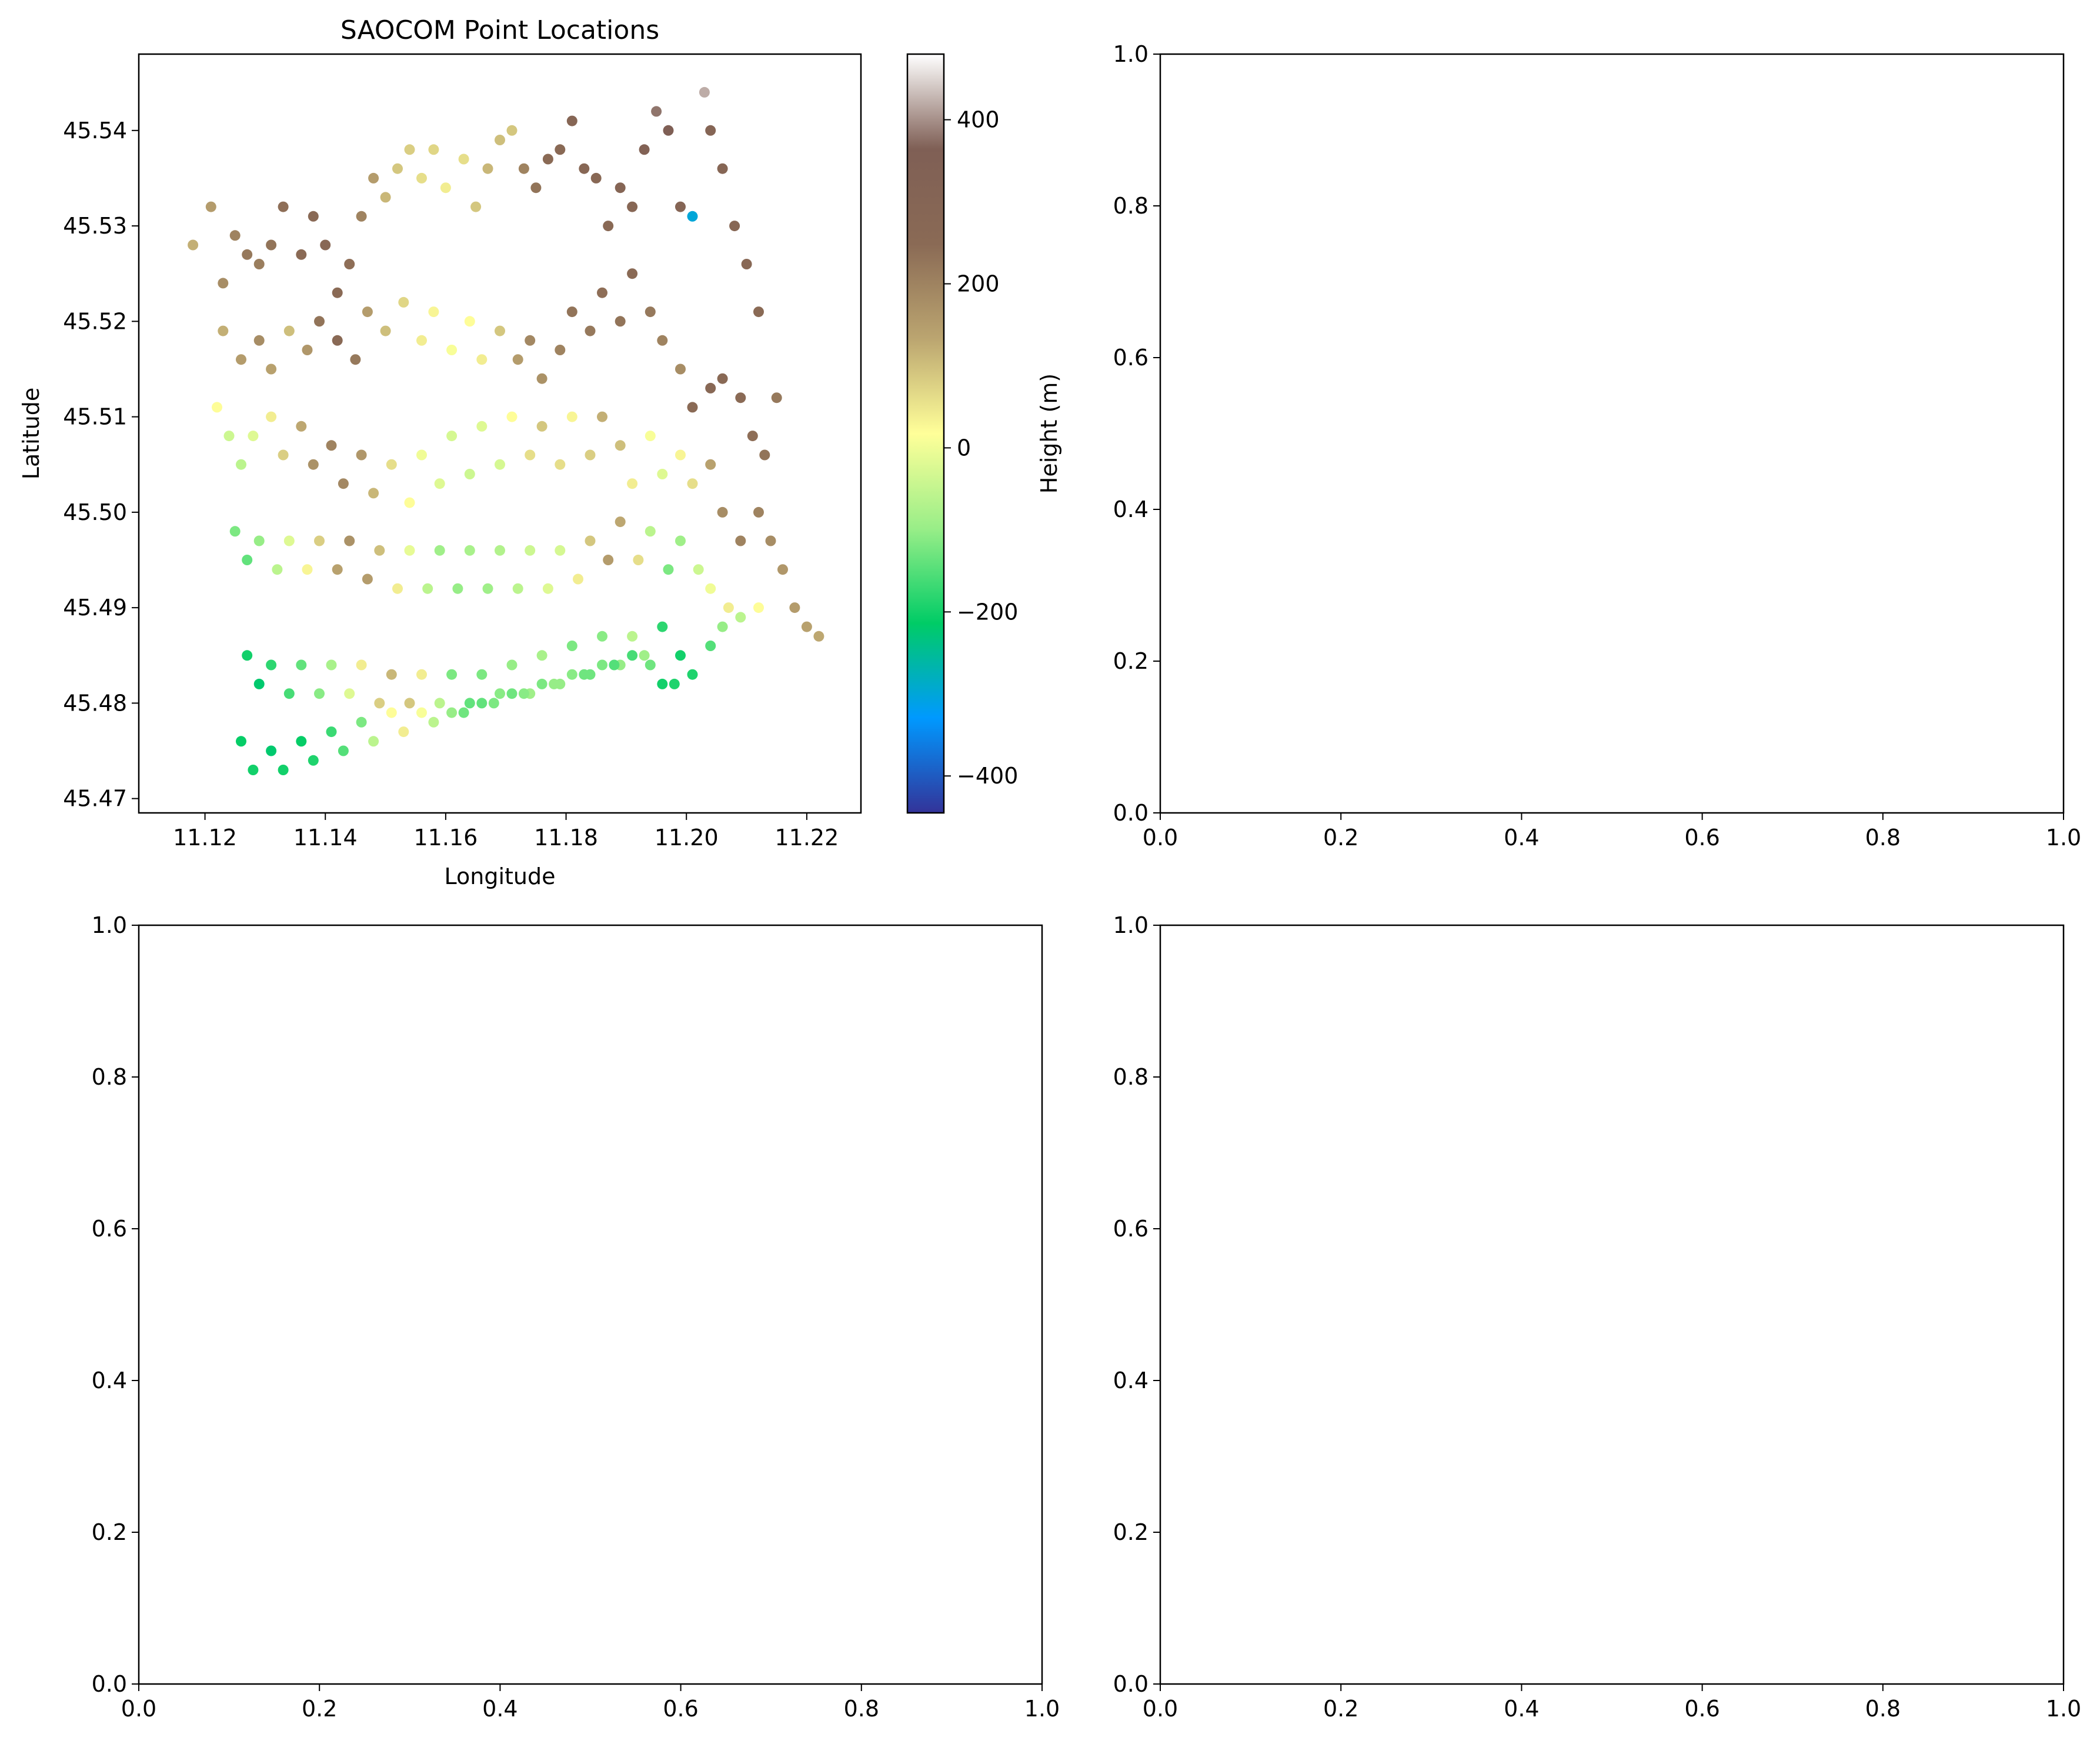 This screenshot has width=2100, height=1744. What do you see at coordinates (687, 838) in the screenshot?
I see `x-tick-label: 11.20` at bounding box center [687, 838].